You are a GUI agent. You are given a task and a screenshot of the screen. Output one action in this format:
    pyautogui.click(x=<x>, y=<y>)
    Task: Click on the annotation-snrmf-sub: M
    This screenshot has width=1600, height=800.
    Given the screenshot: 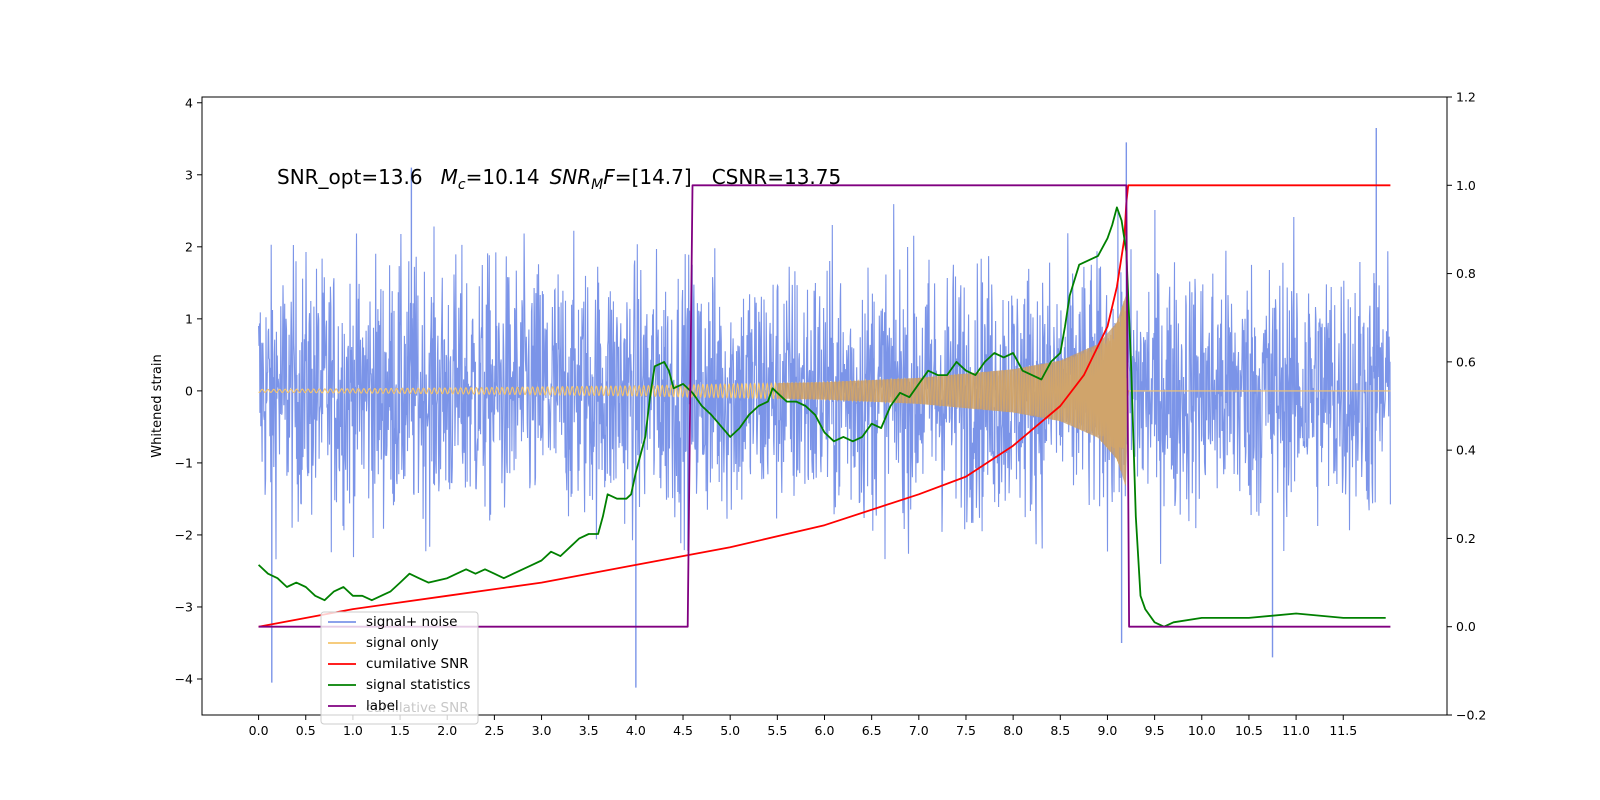 What is the action you would take?
    pyautogui.click(x=597, y=185)
    